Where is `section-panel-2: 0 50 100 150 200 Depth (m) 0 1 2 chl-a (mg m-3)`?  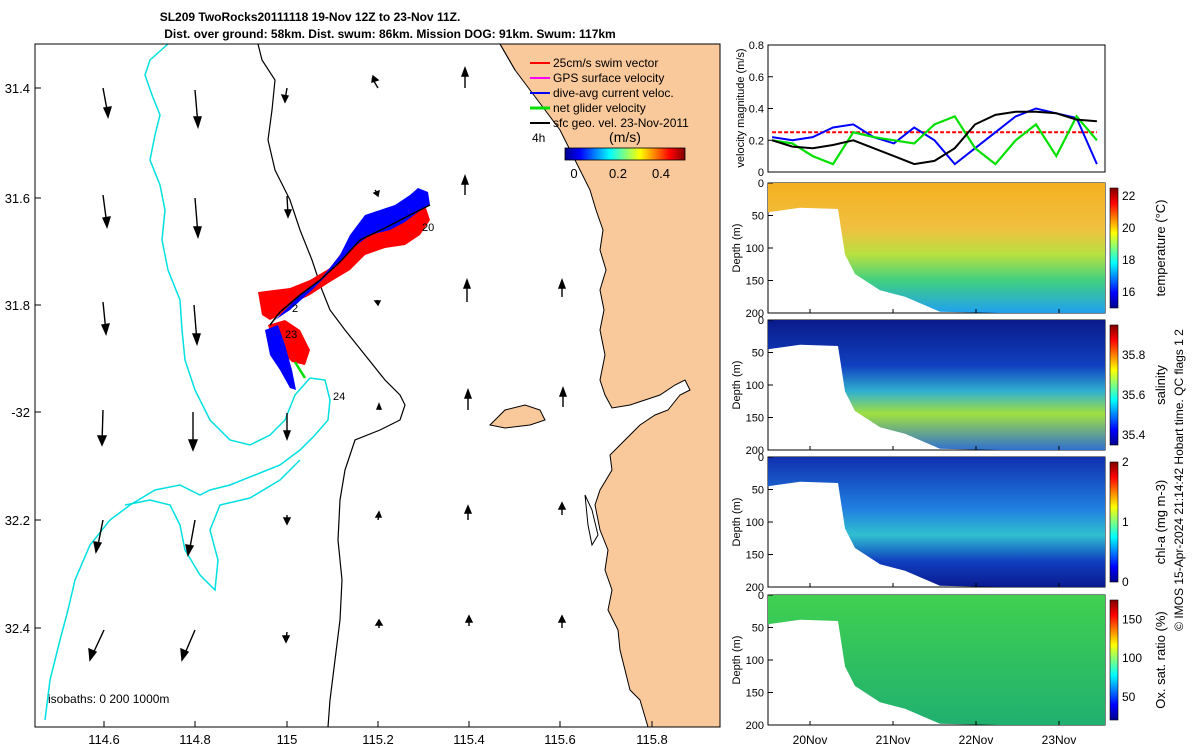 section-panel-2: 0 50 100 150 200 Depth (m) 0 1 2 chl-a (mg m-3) is located at coordinates (949, 523).